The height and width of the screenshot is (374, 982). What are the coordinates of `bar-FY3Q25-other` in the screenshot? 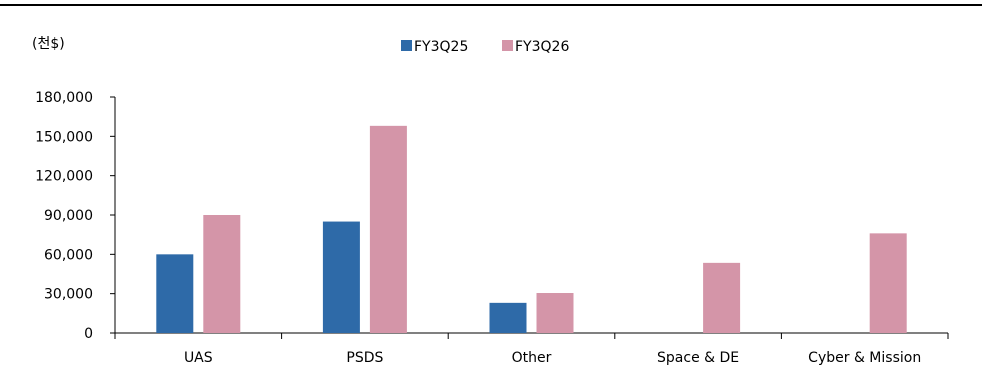 It's located at (508, 317).